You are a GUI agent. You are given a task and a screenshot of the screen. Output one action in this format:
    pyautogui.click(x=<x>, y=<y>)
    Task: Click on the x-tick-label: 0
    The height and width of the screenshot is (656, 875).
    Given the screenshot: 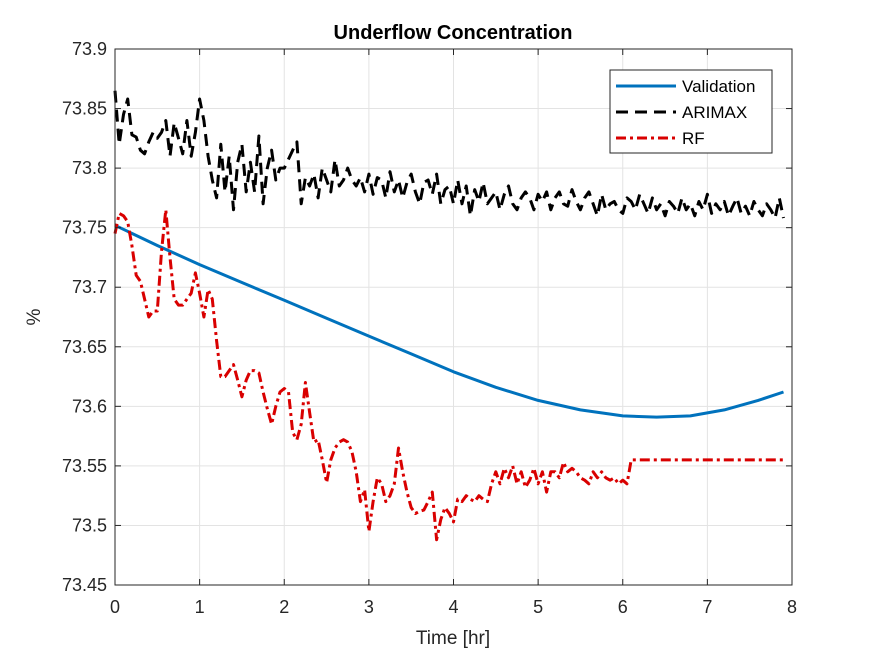 What is the action you would take?
    pyautogui.click(x=115, y=607)
    